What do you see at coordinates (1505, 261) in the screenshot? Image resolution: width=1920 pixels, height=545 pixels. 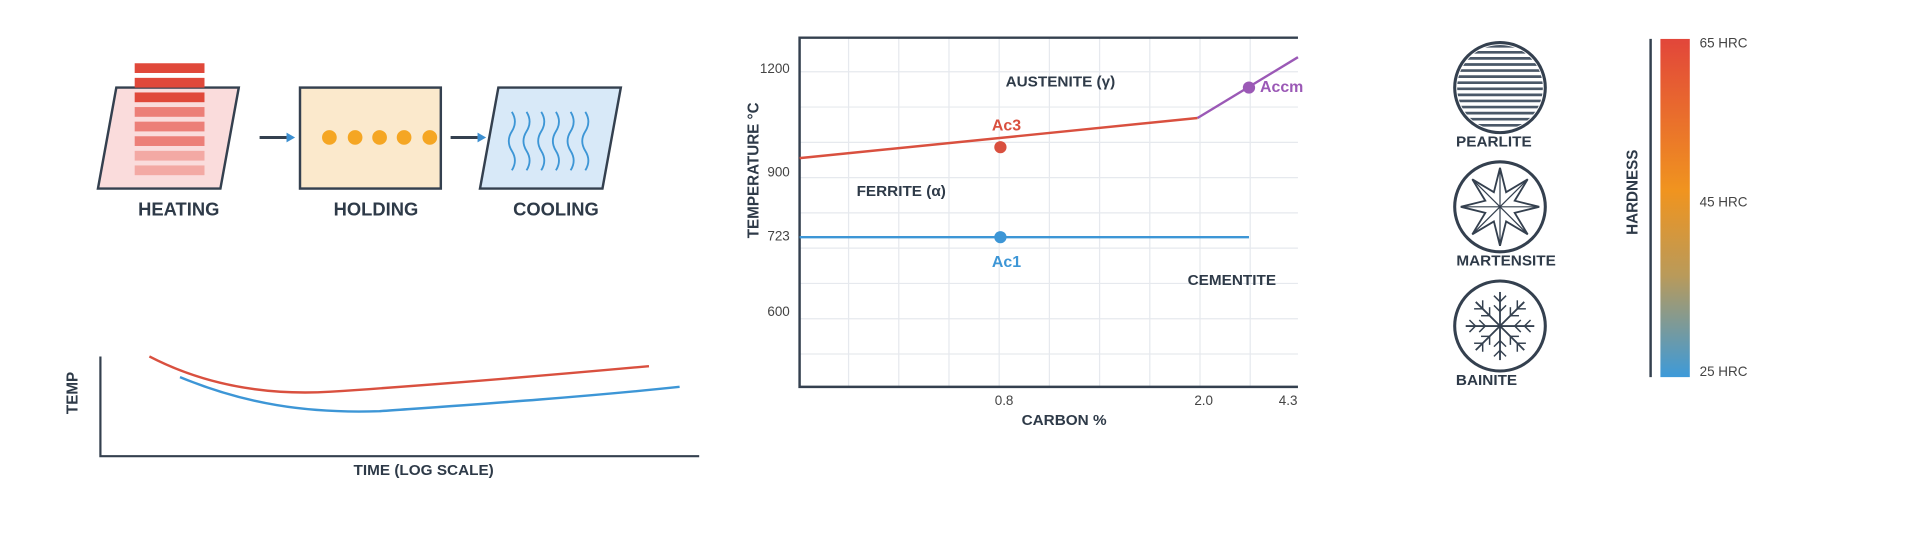 I see `micro-label: MARTENSITE` at bounding box center [1505, 261].